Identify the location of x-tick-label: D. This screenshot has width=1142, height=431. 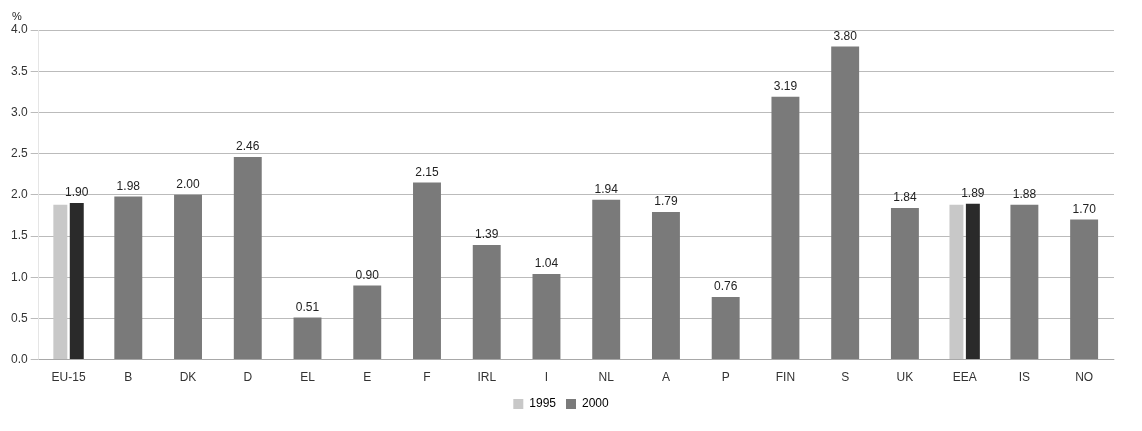
(248, 377).